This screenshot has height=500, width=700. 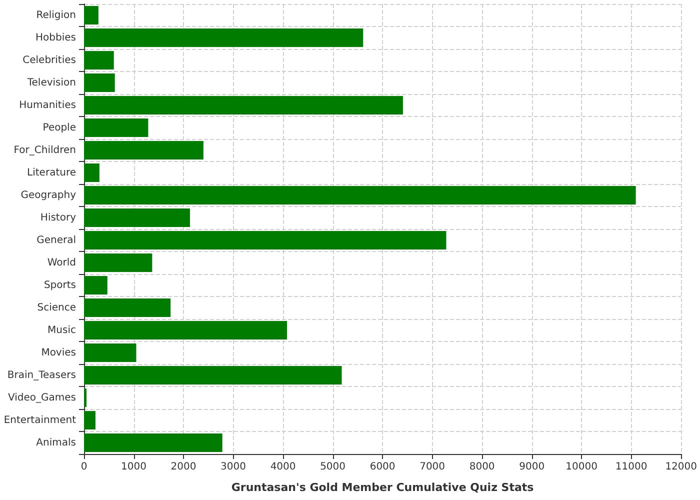 What do you see at coordinates (48, 195) in the screenshot?
I see `y-tick-label: Geography` at bounding box center [48, 195].